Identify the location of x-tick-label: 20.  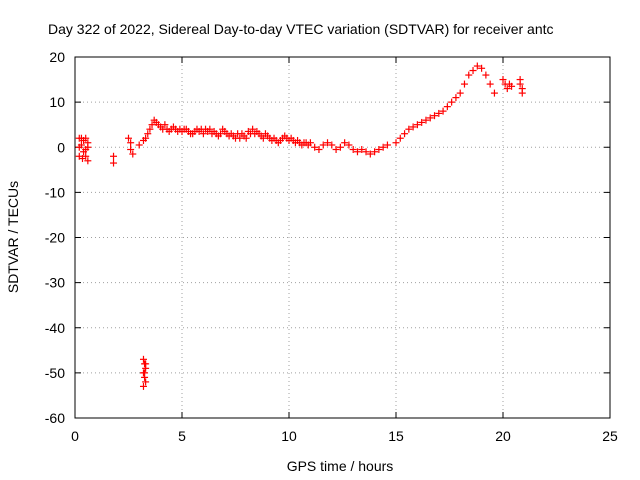
(503, 436).